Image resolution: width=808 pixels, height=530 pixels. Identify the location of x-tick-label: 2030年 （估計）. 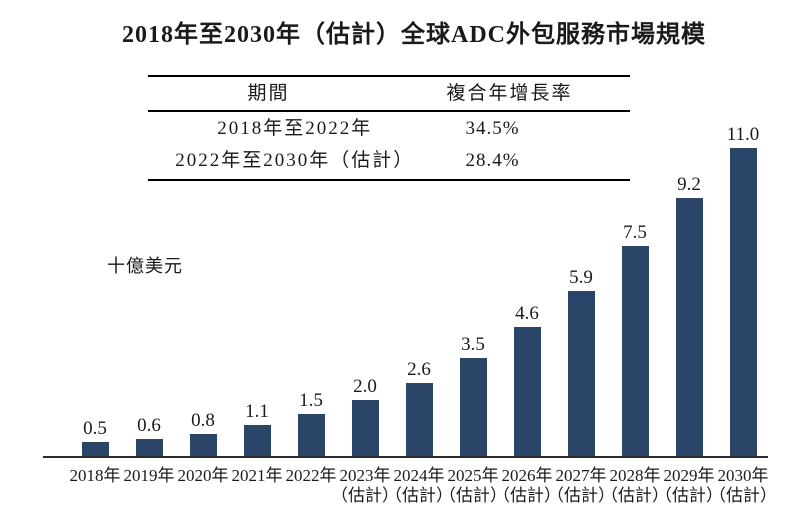
(743, 486).